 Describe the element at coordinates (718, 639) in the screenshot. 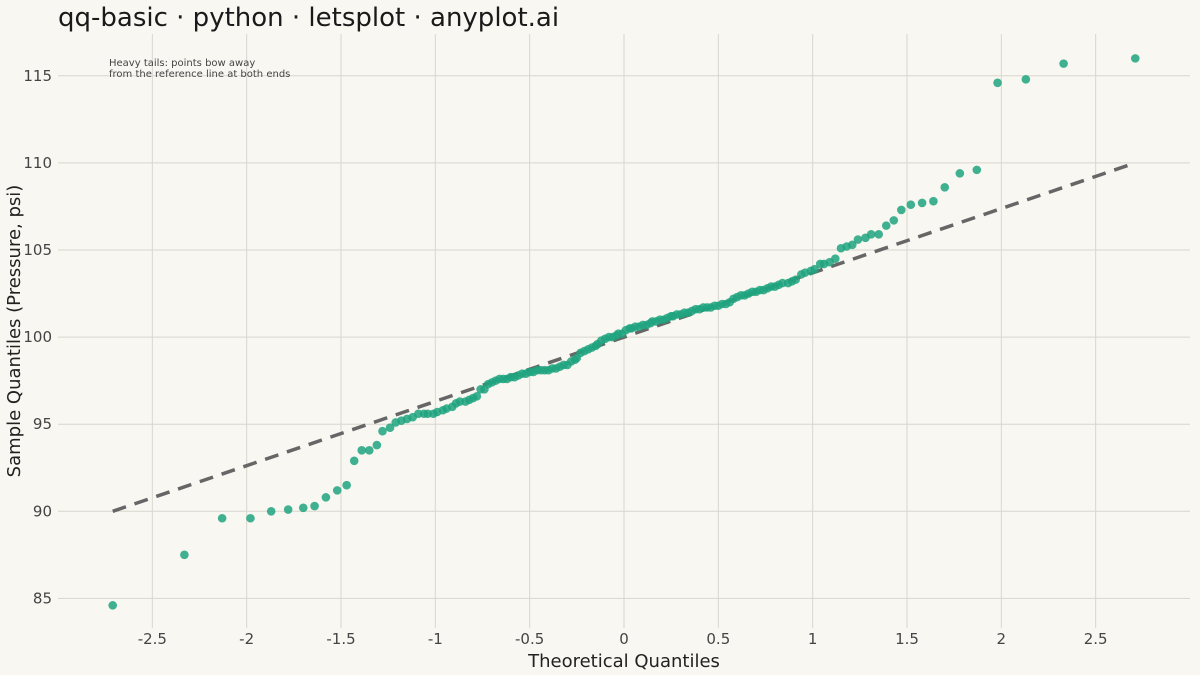

I see `x-tick-label: 0.5` at that location.